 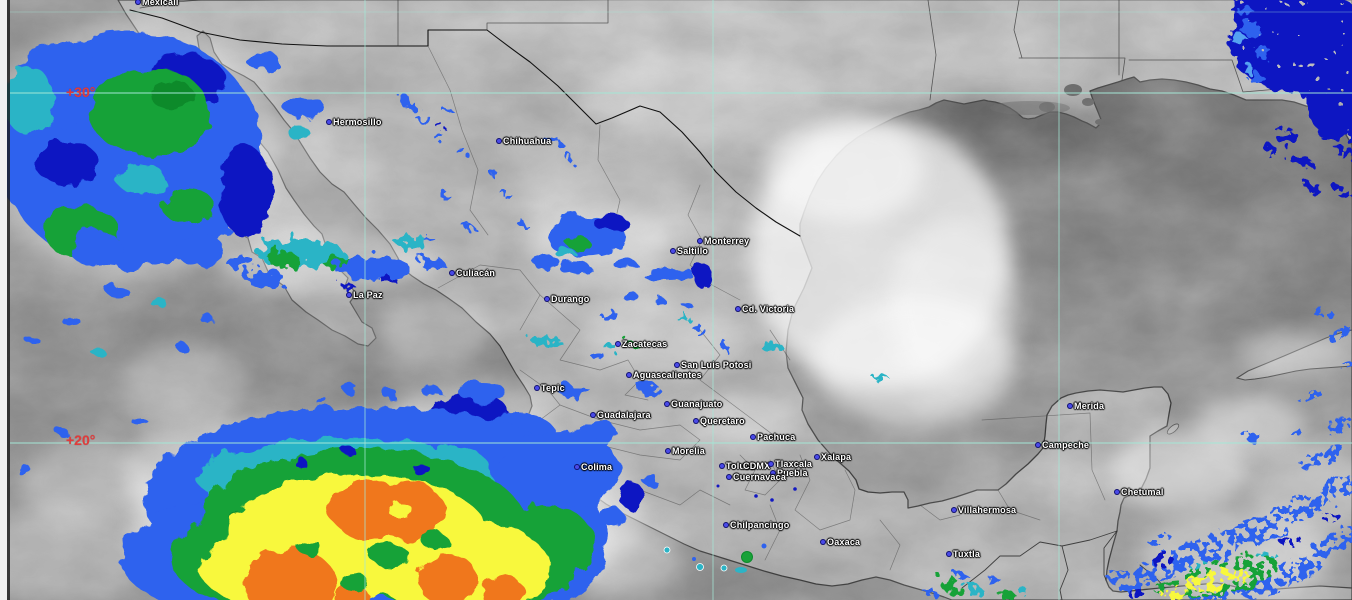 What do you see at coordinates (1229, 454) in the screenshot?
I see `precip-caribbean-band` at bounding box center [1229, 454].